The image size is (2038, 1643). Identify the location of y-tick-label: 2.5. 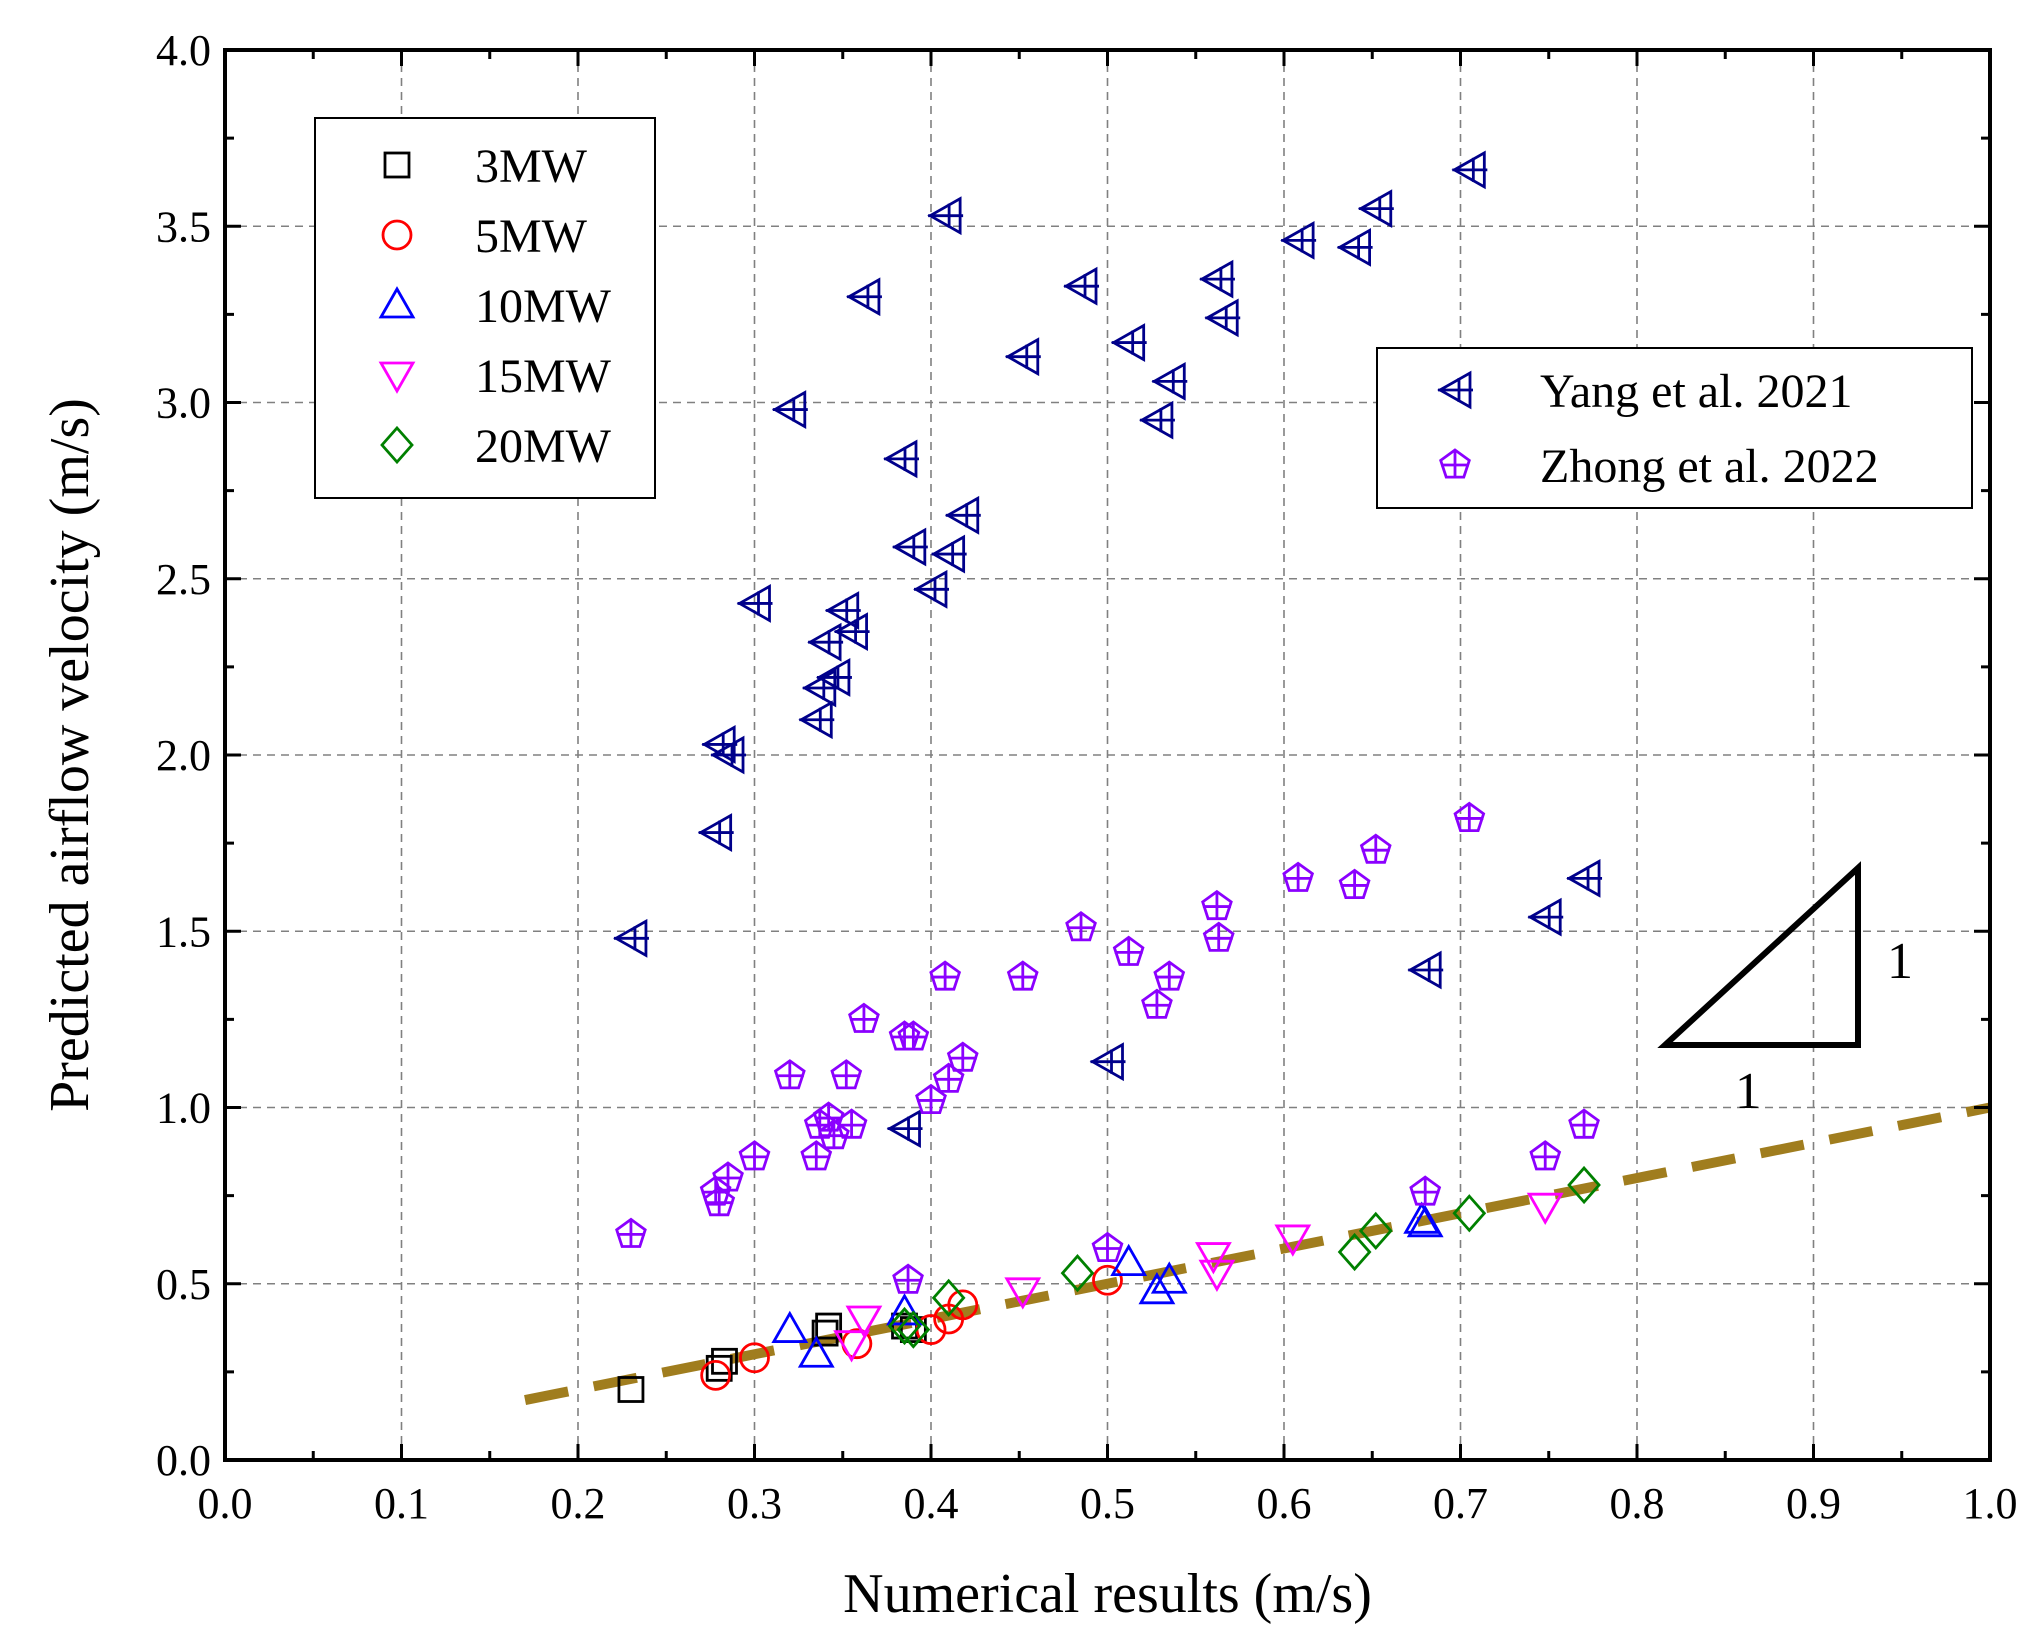
(183, 579).